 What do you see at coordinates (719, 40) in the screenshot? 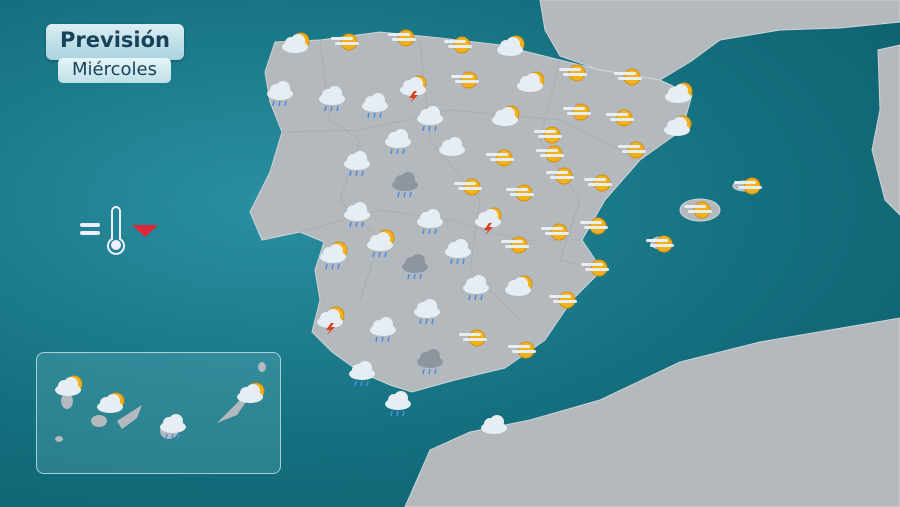
I see `land-france` at bounding box center [719, 40].